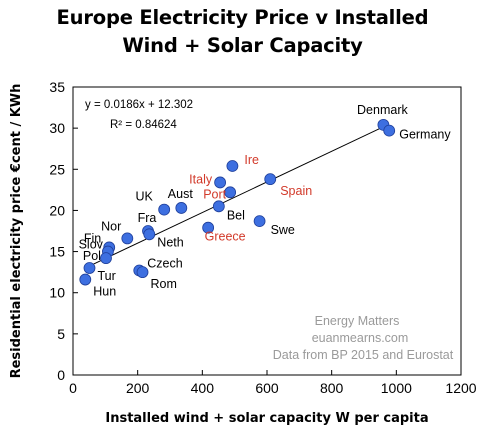 This screenshot has height=439, width=485. What do you see at coordinates (170, 242) in the screenshot?
I see `label-neth: Neth` at bounding box center [170, 242].